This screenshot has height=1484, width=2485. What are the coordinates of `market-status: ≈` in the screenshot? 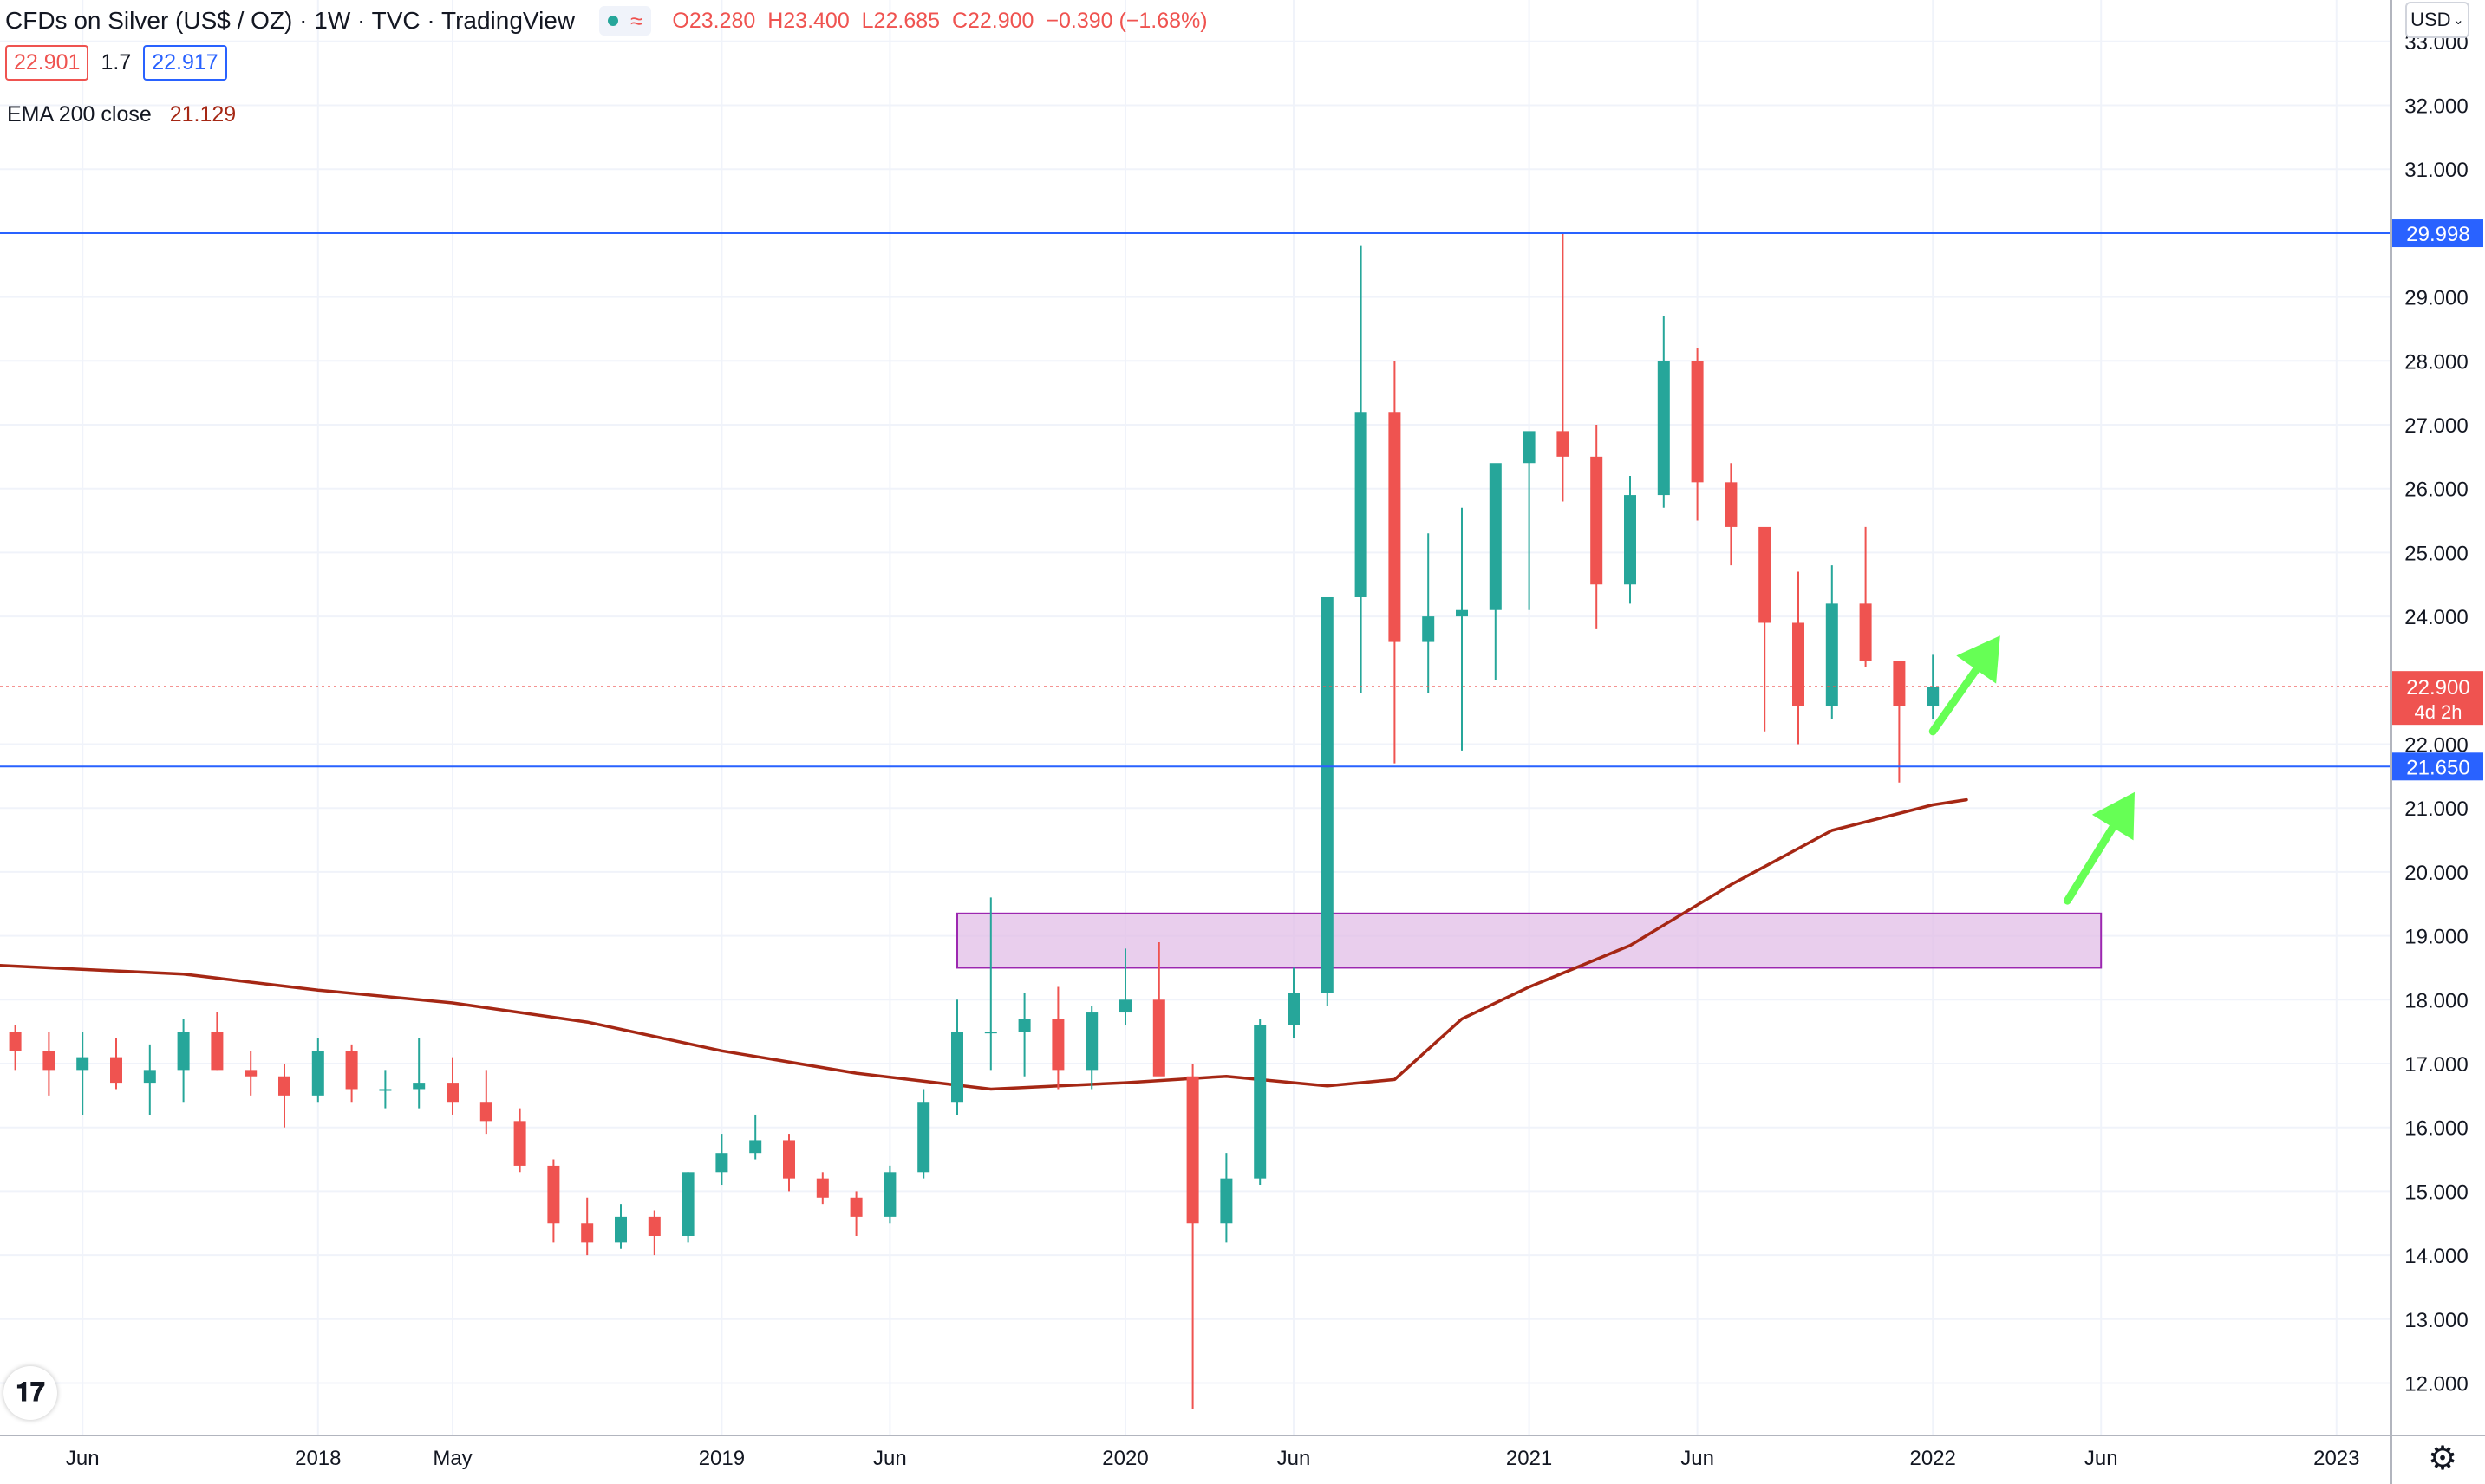 It's located at (625, 21).